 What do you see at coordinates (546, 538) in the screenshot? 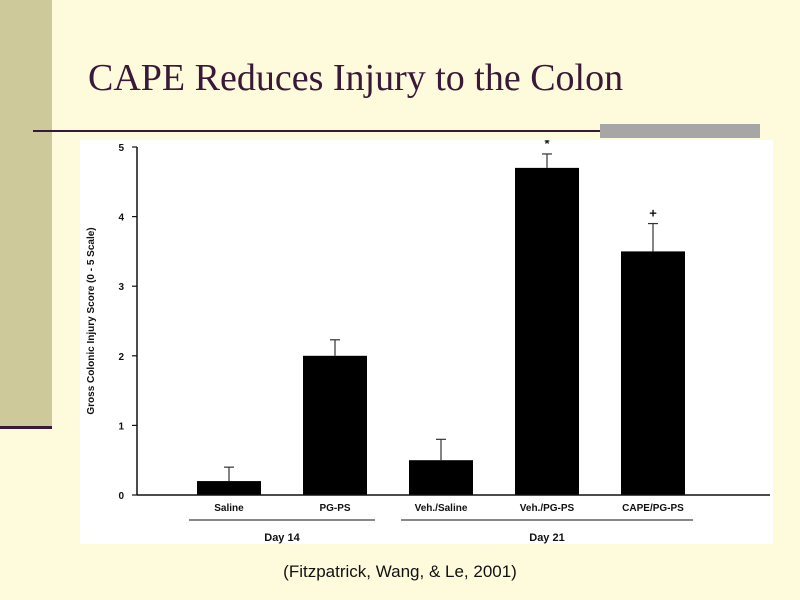
I see `group-label-1: Day 21` at bounding box center [546, 538].